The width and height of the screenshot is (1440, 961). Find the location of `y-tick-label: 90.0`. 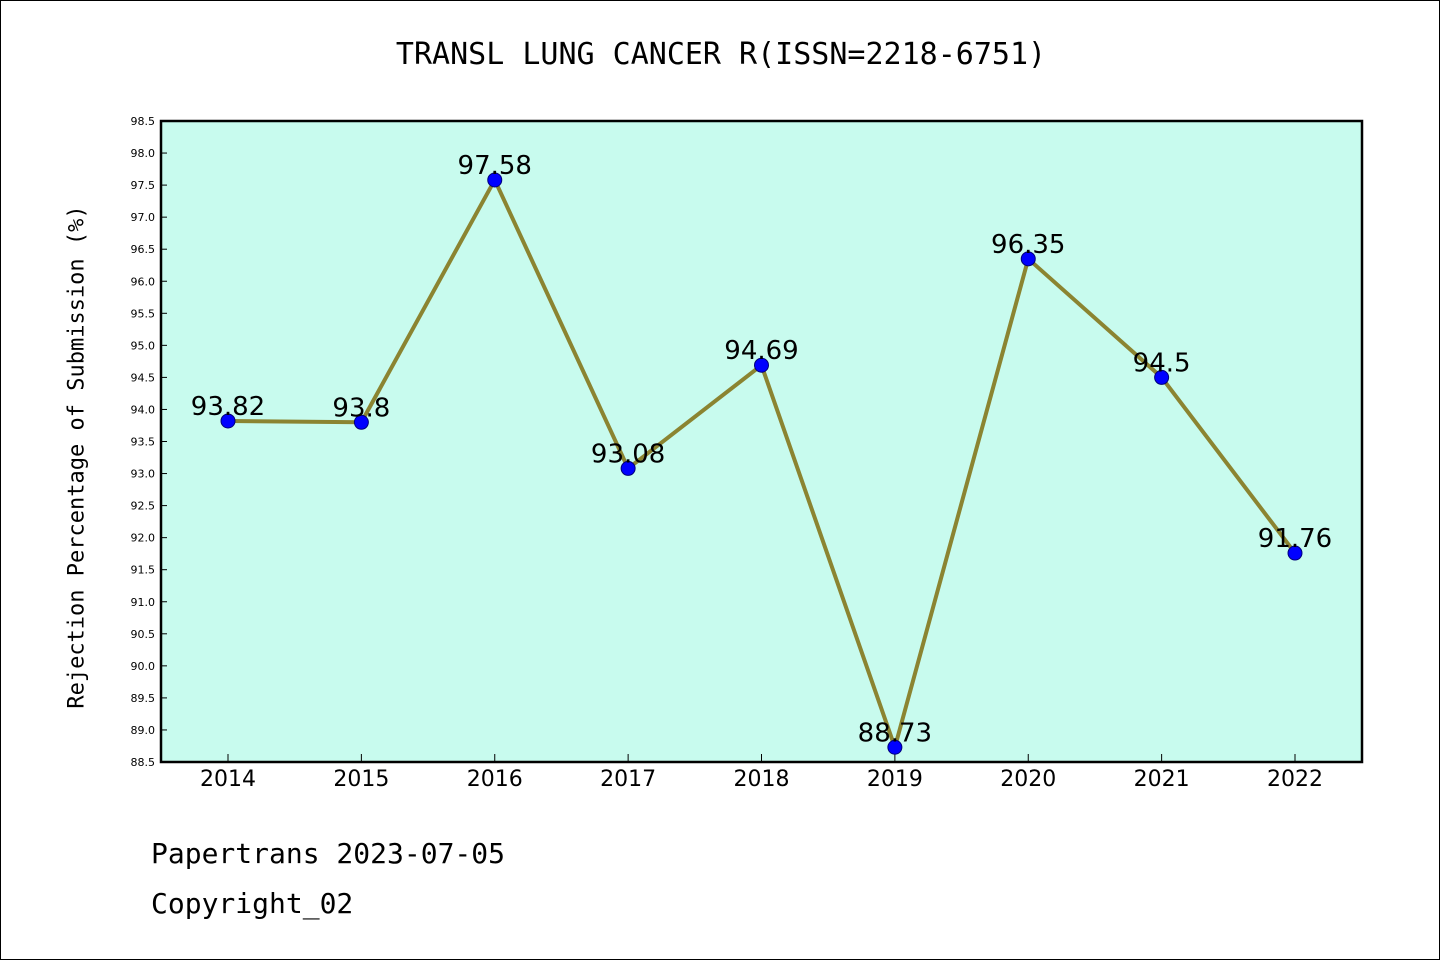

y-tick-label: 90.0 is located at coordinates (143, 666).